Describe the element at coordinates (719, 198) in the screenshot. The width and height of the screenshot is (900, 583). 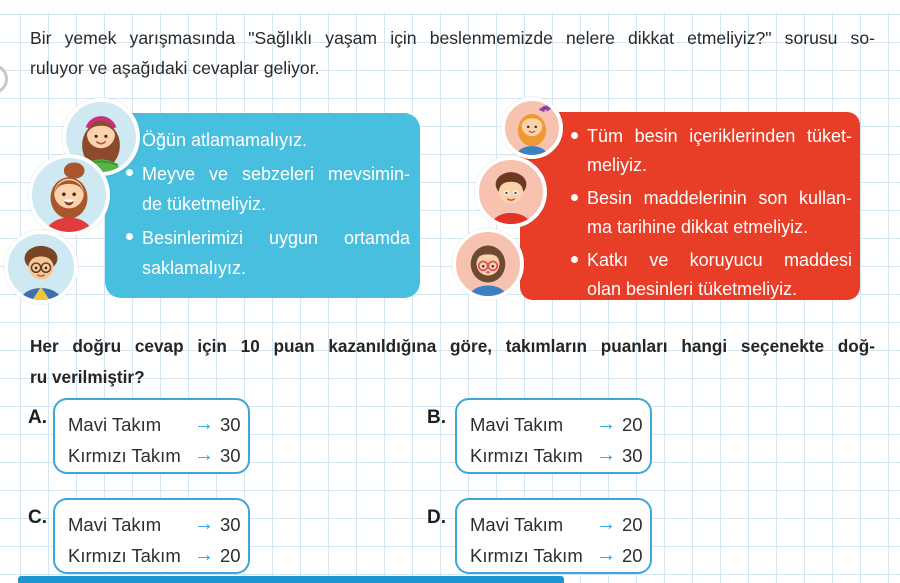
I see `bullet-line: Besin maddelerinin son kullan-` at that location.